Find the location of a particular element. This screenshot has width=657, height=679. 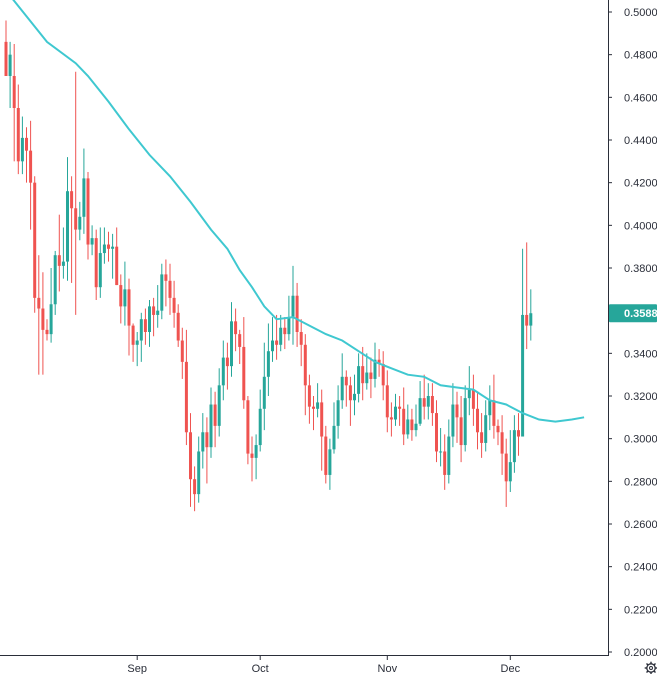

time-tick-label: Dec is located at coordinates (511, 668).